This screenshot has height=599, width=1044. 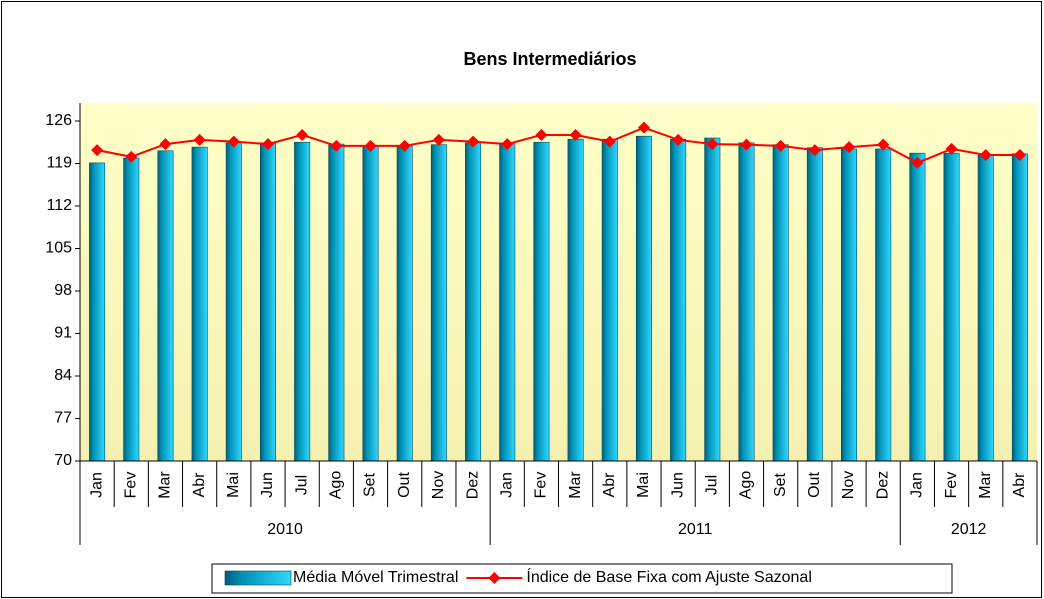 What do you see at coordinates (63, 375) in the screenshot?
I see `y-tick-label: 84` at bounding box center [63, 375].